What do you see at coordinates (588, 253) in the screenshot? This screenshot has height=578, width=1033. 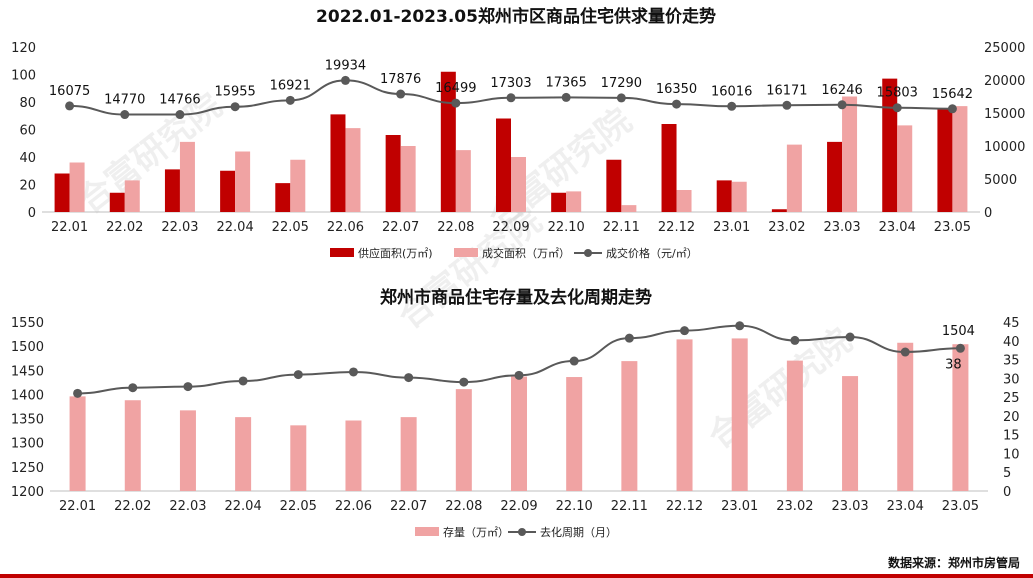 I see `legend-swatch-price-marker` at bounding box center [588, 253].